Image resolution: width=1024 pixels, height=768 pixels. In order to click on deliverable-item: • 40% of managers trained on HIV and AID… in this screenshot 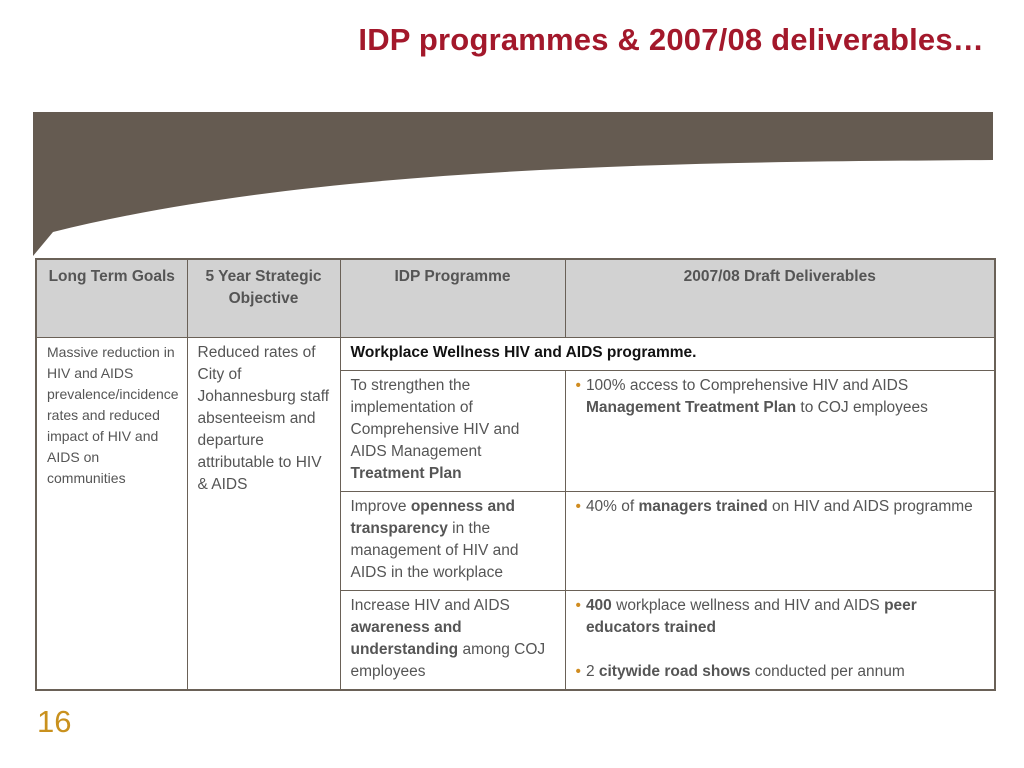, I will do `click(780, 507)`.